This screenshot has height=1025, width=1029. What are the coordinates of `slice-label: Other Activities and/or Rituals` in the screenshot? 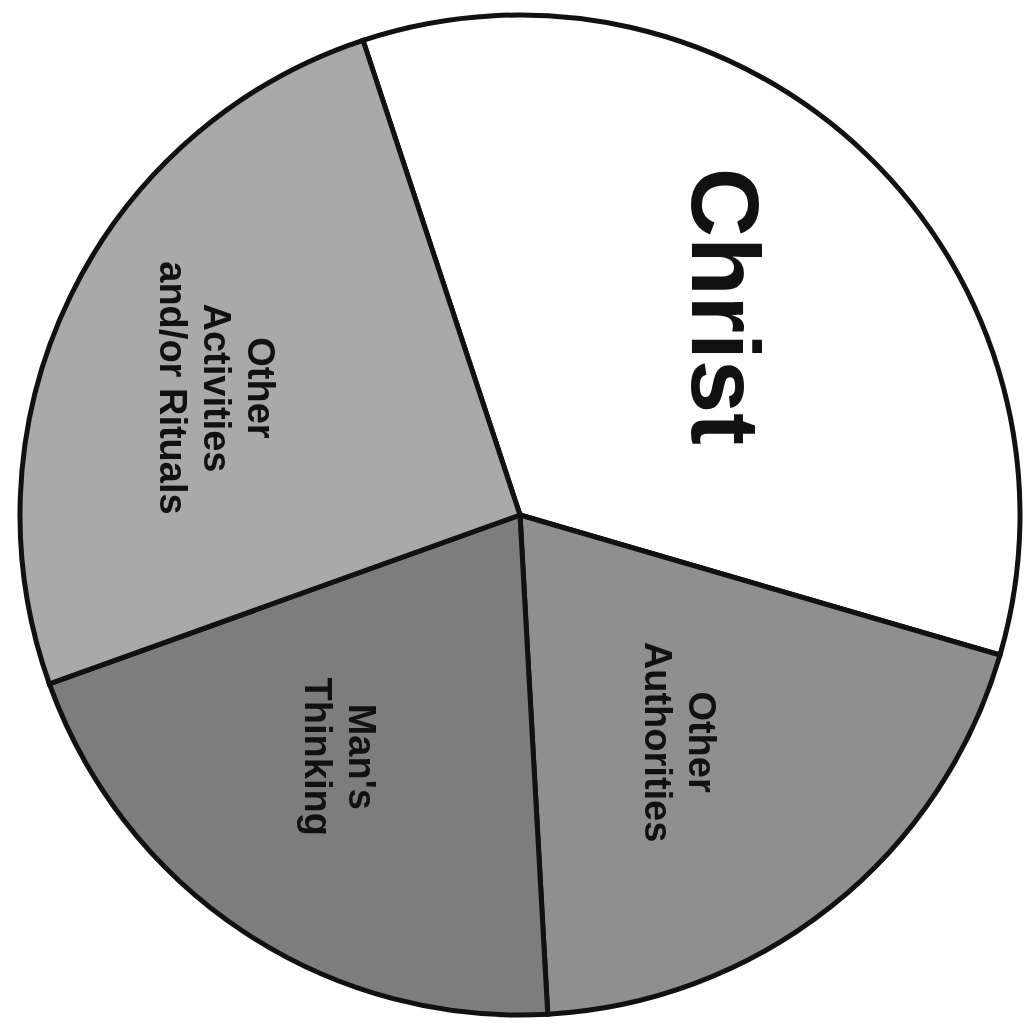 It's located at (217, 388).